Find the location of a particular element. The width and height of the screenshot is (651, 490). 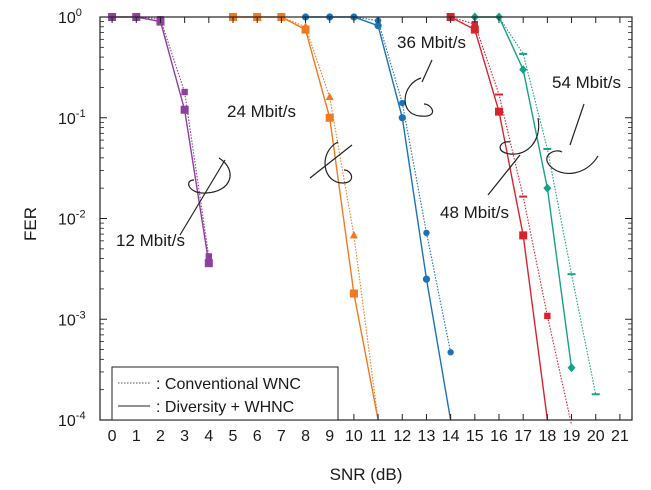

x-tick-label-2: 2 is located at coordinates (160, 436).